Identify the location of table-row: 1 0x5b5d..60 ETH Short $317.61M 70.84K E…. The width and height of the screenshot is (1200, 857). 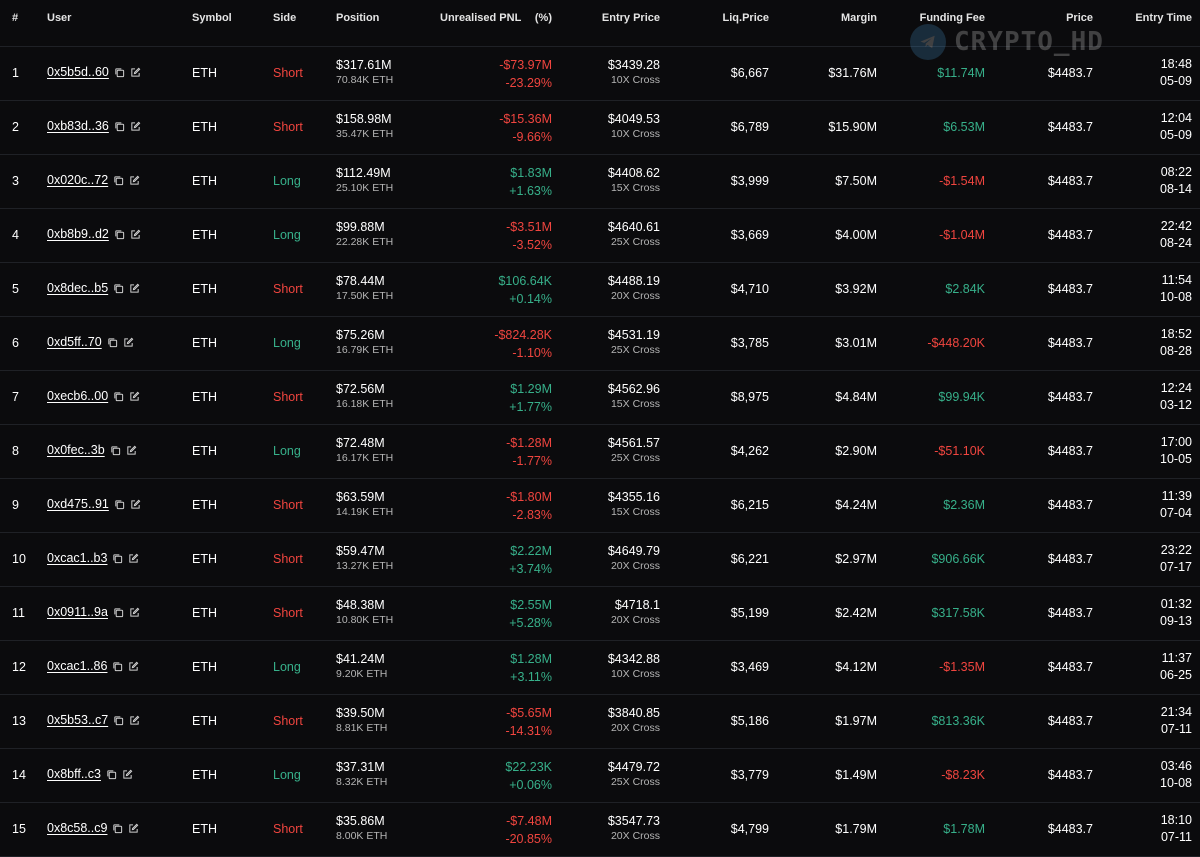
(600, 74).